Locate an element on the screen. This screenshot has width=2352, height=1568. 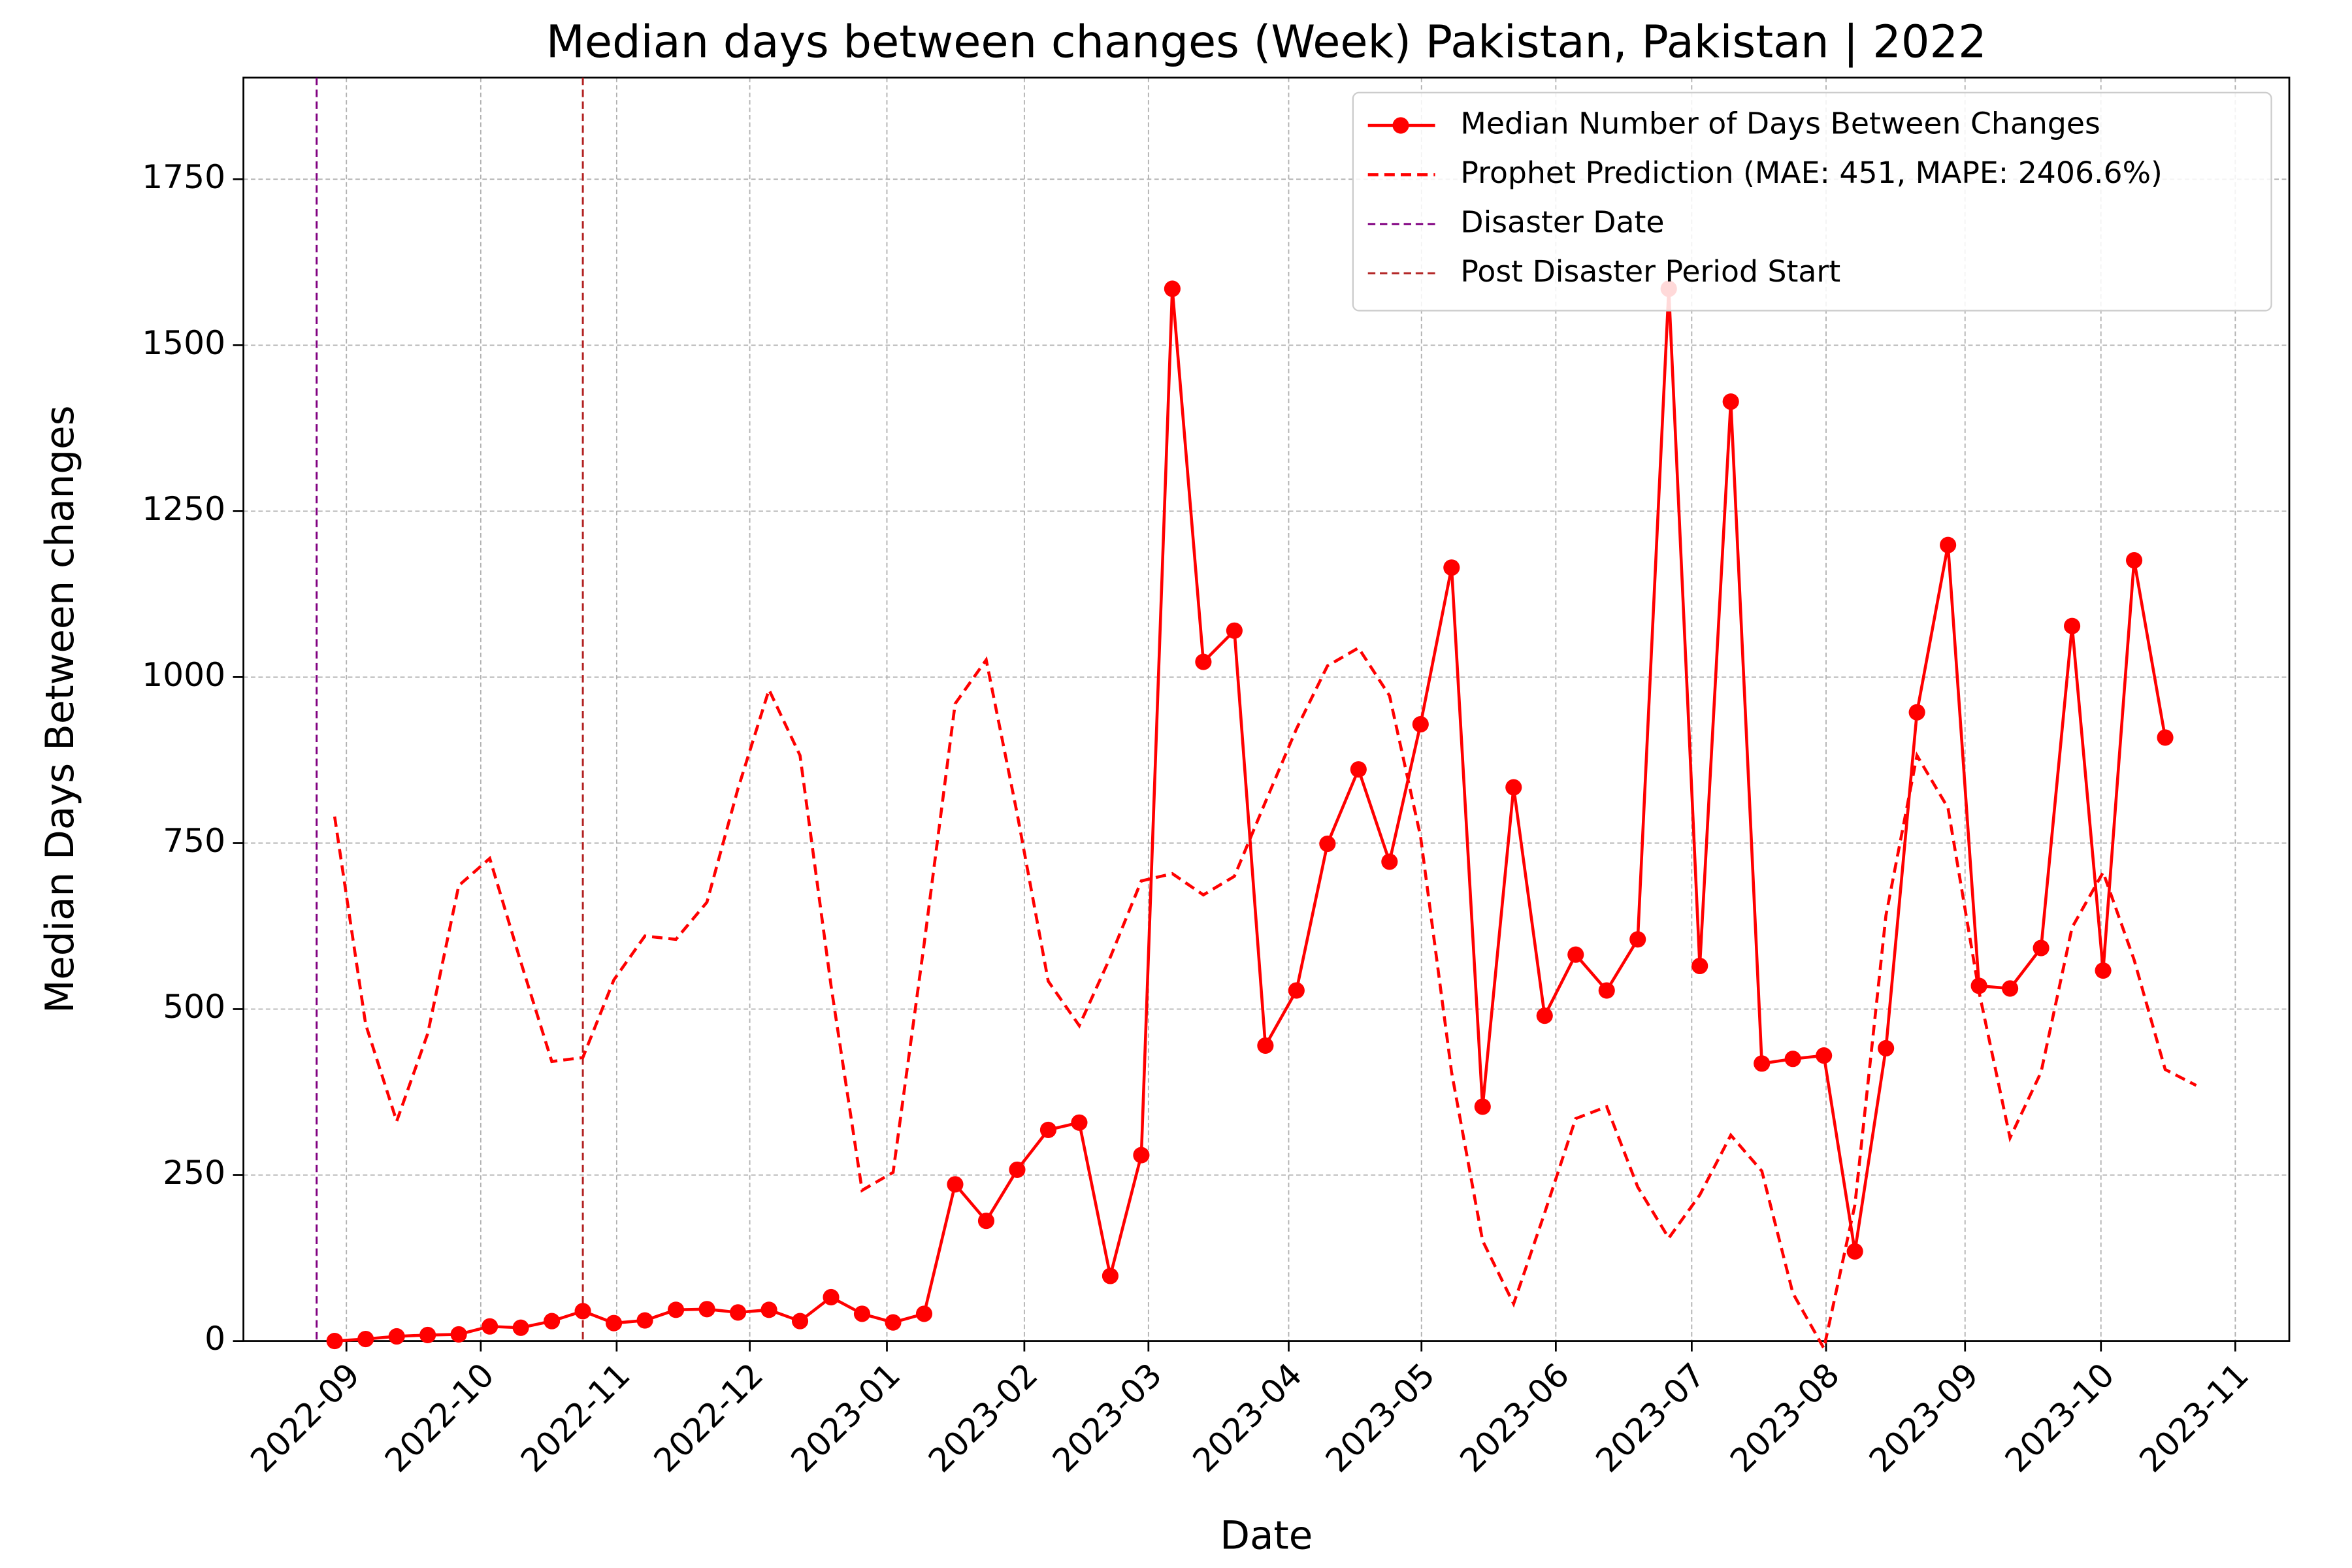
x-tick-label: 2023-04 is located at coordinates (1247, 1418).